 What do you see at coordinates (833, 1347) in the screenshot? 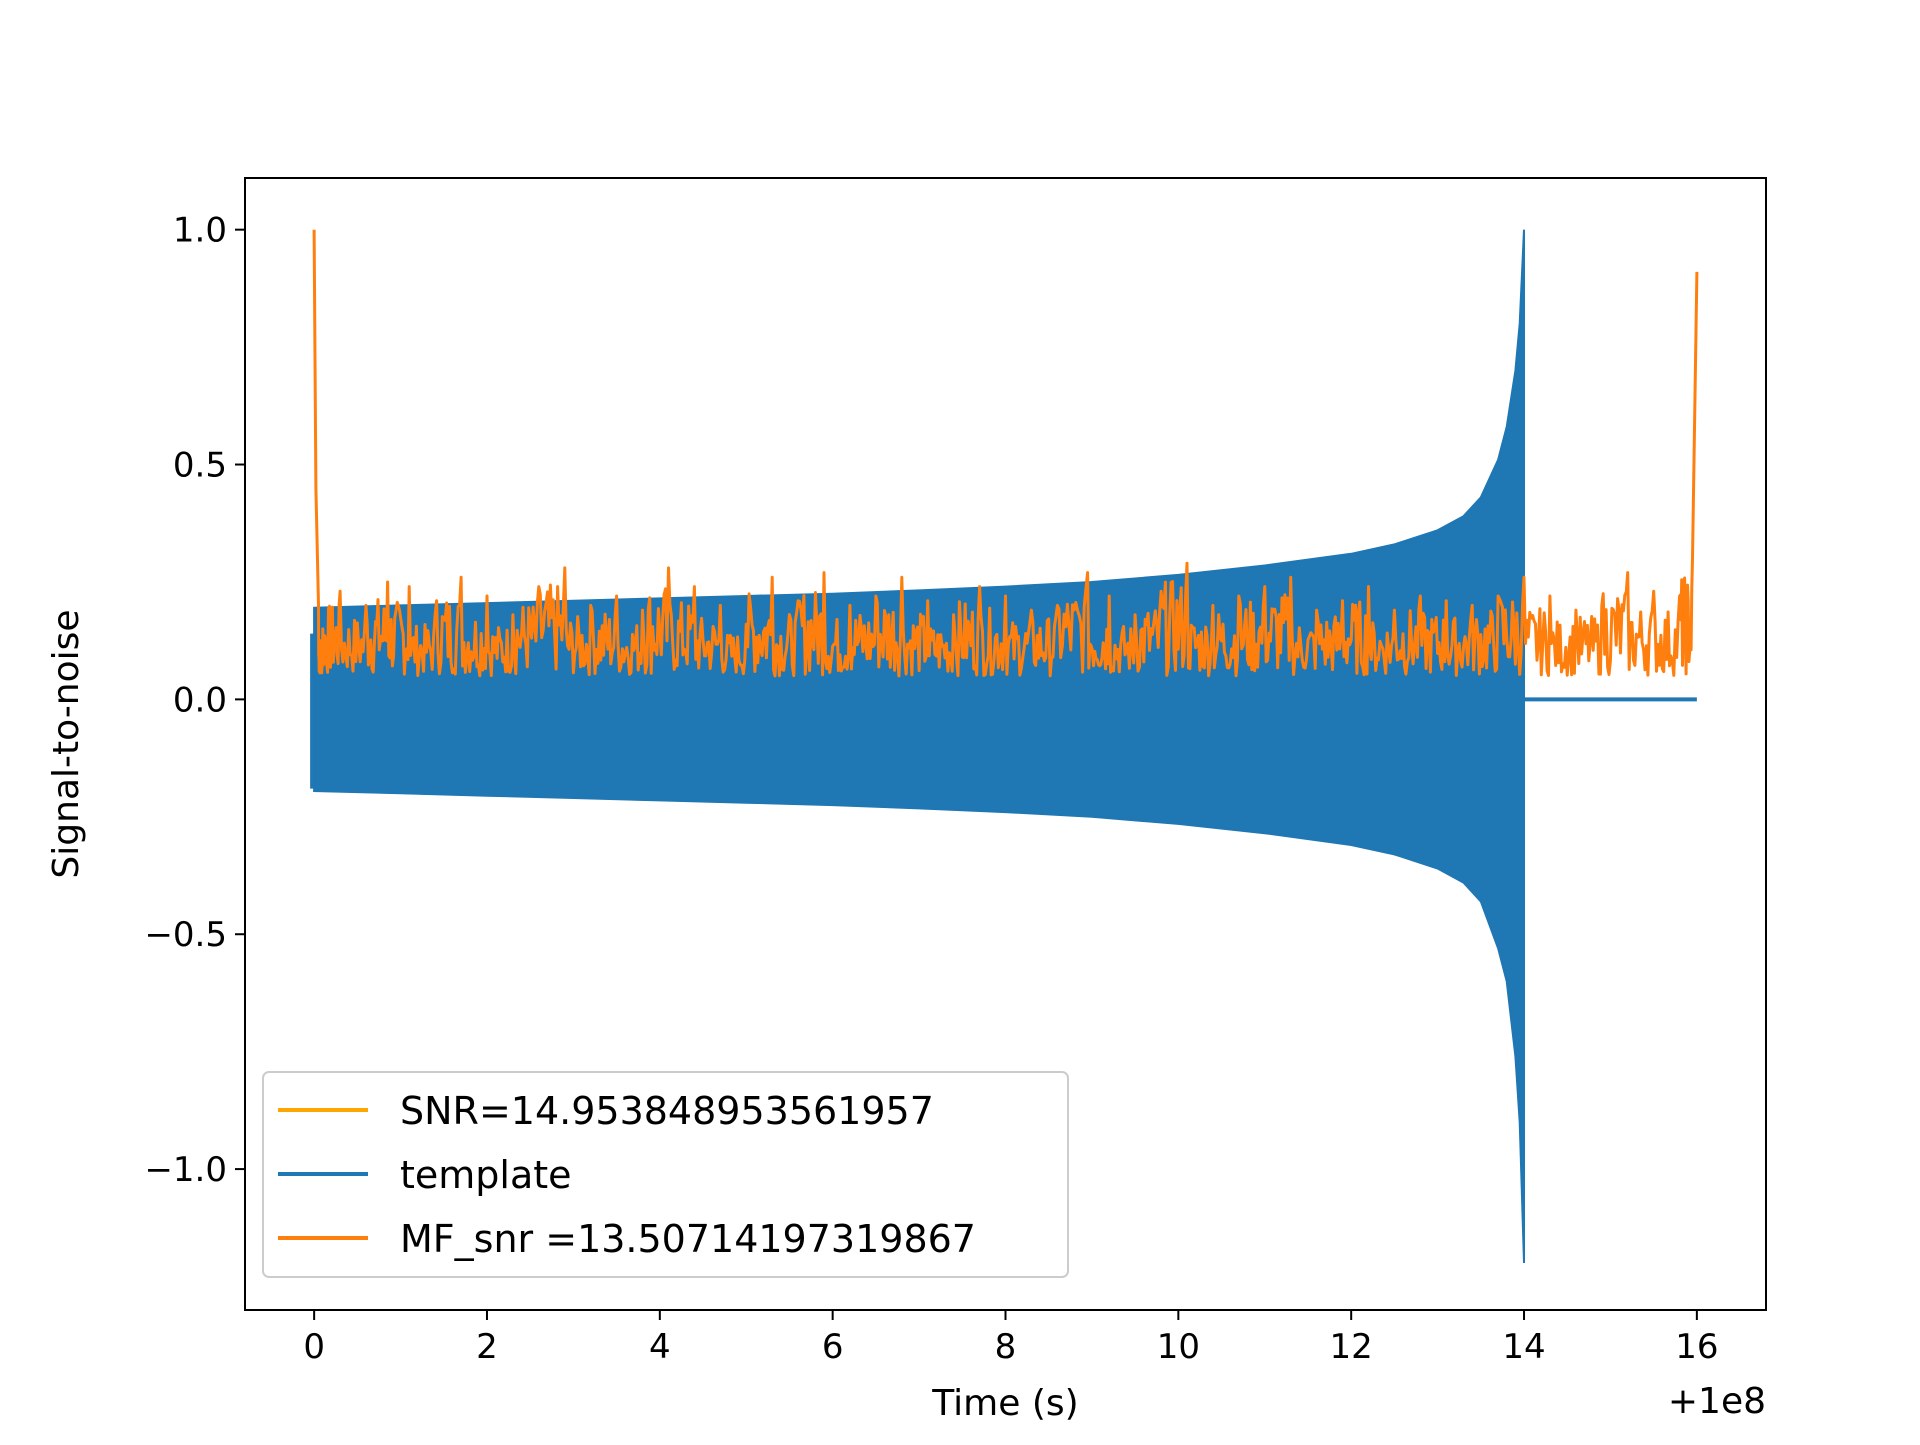
I see `x-tick-label: 6` at bounding box center [833, 1347].